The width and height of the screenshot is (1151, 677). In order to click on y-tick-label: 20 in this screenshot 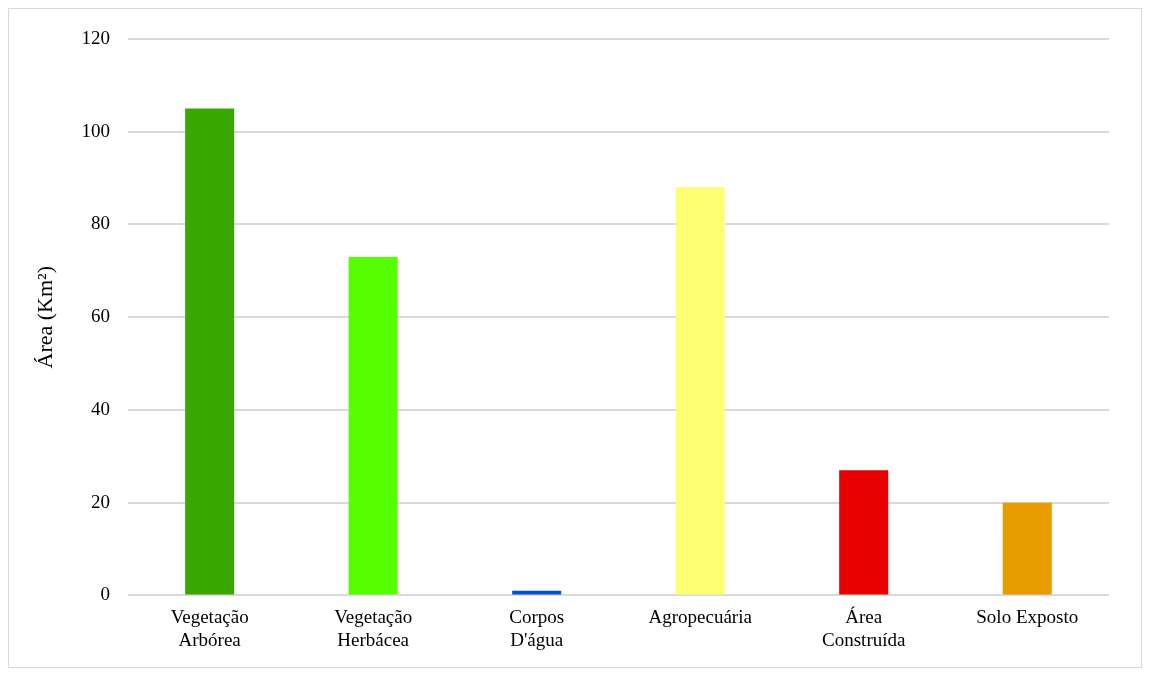, I will do `click(100, 501)`.